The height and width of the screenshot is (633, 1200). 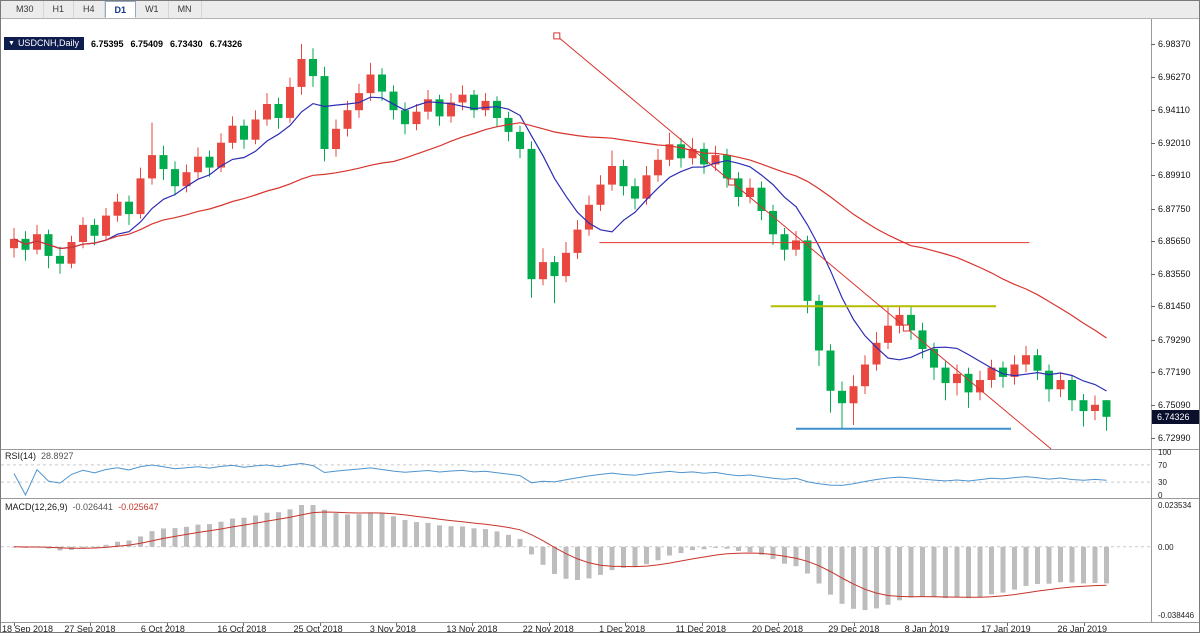 I want to click on rsi-panel-canvas, so click(x=576, y=473).